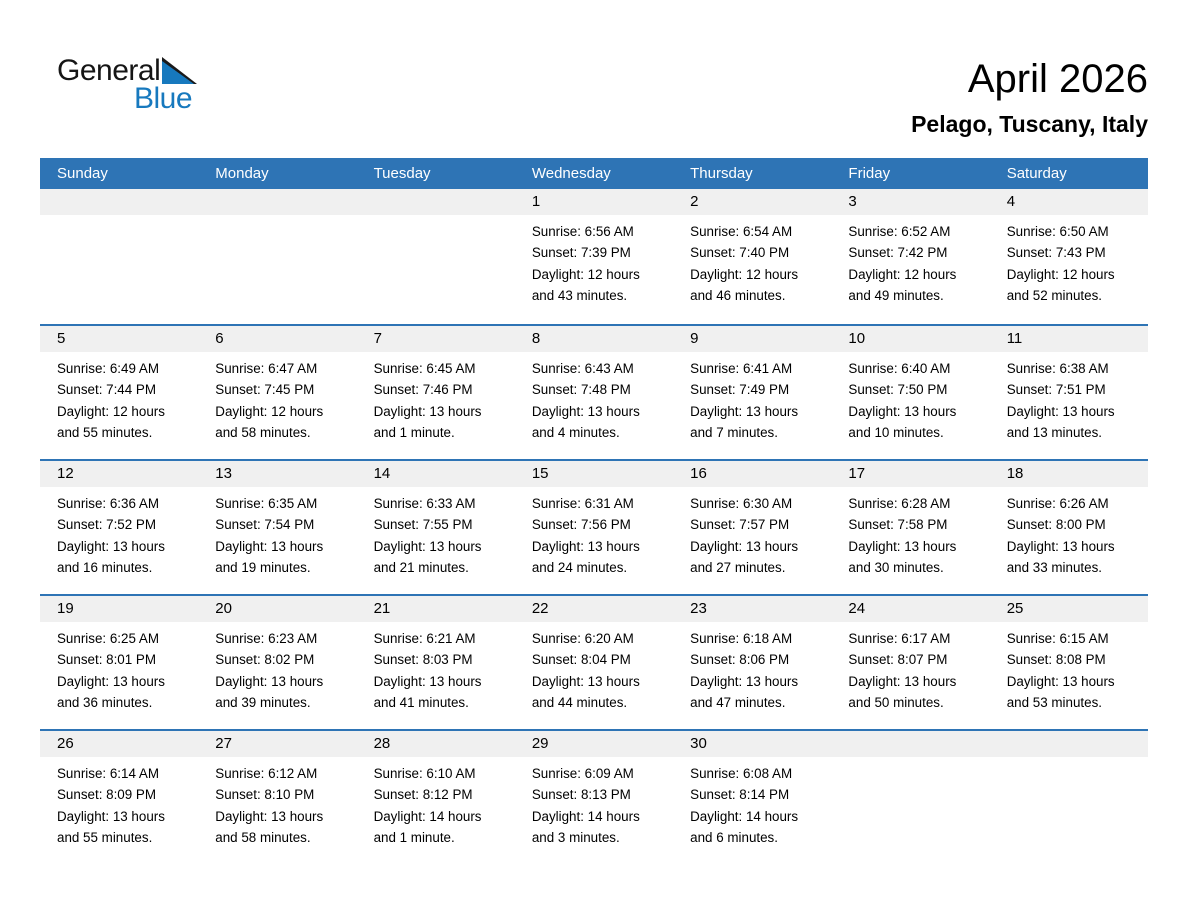  Describe the element at coordinates (105, 433) in the screenshot. I see `day-cell-text-line: and 55 minutes.` at that location.